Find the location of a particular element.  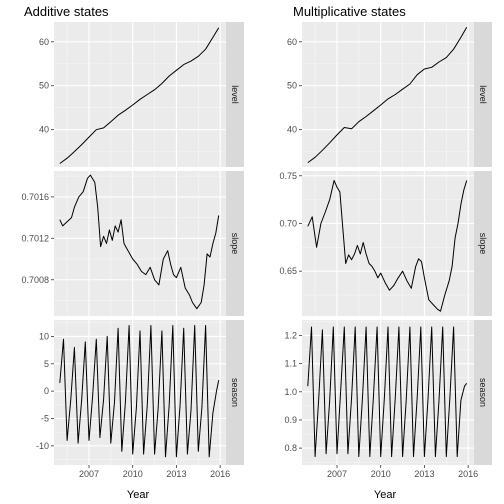

y-tick-label: 0.70 is located at coordinates (288, 223).